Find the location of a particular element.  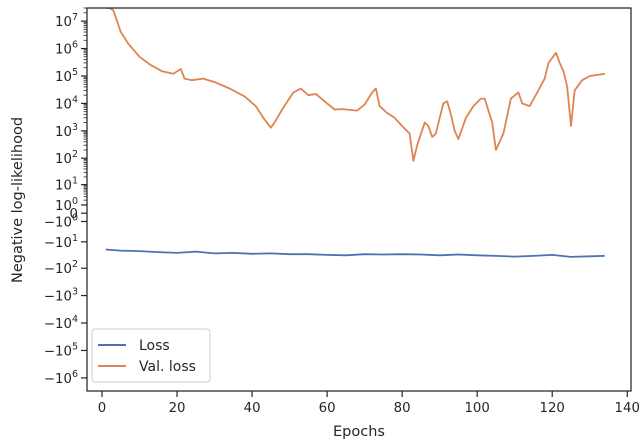

x-tick-label: 140 is located at coordinates (627, 408).